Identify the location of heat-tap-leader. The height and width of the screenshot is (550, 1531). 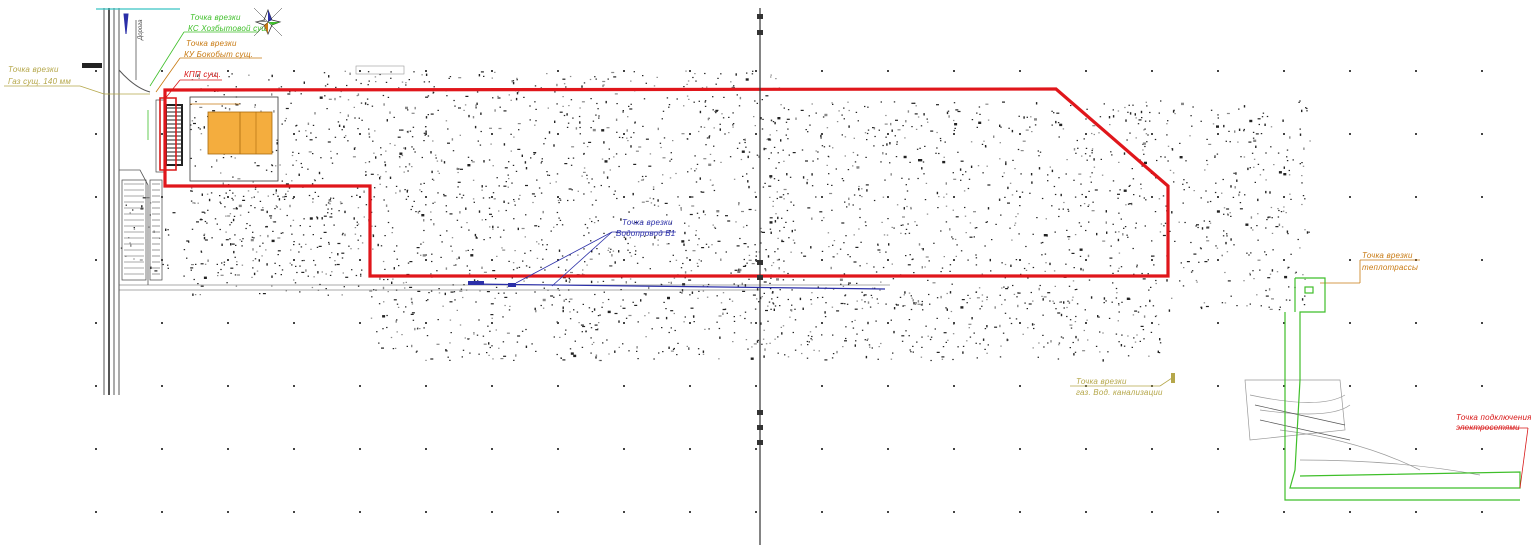
(208, 75).